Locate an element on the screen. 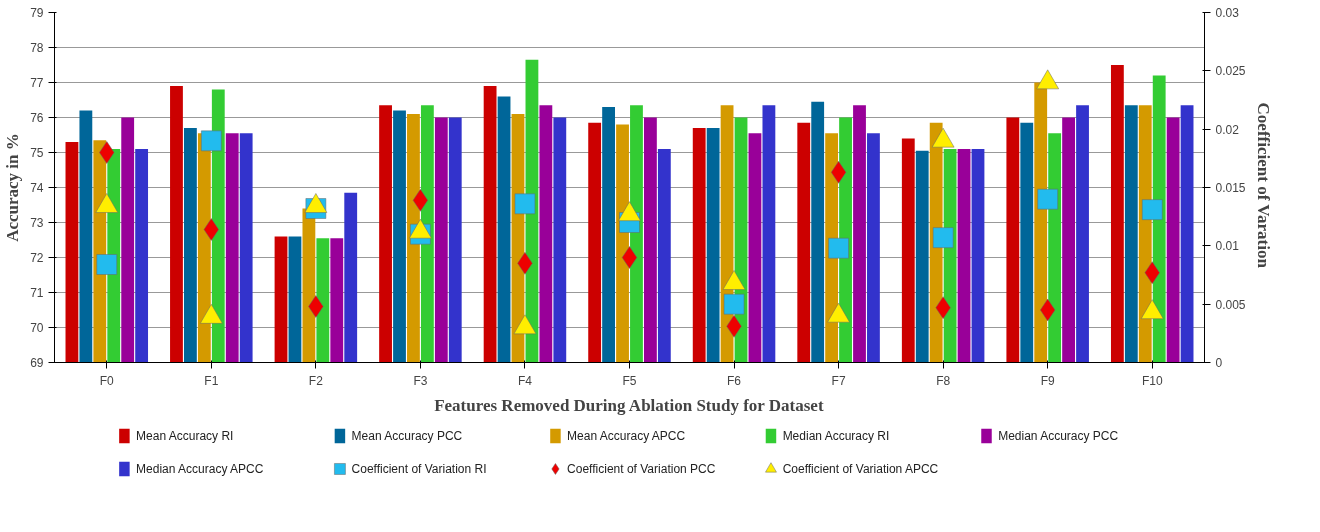 The height and width of the screenshot is (532, 1320). y-axis-title: Accuracy in % is located at coordinates (13, 187).